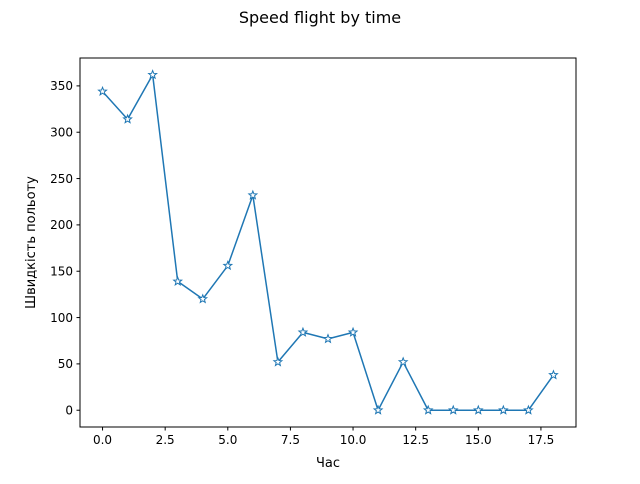  What do you see at coordinates (65, 364) in the screenshot?
I see `y-tick-label: 50` at bounding box center [65, 364].